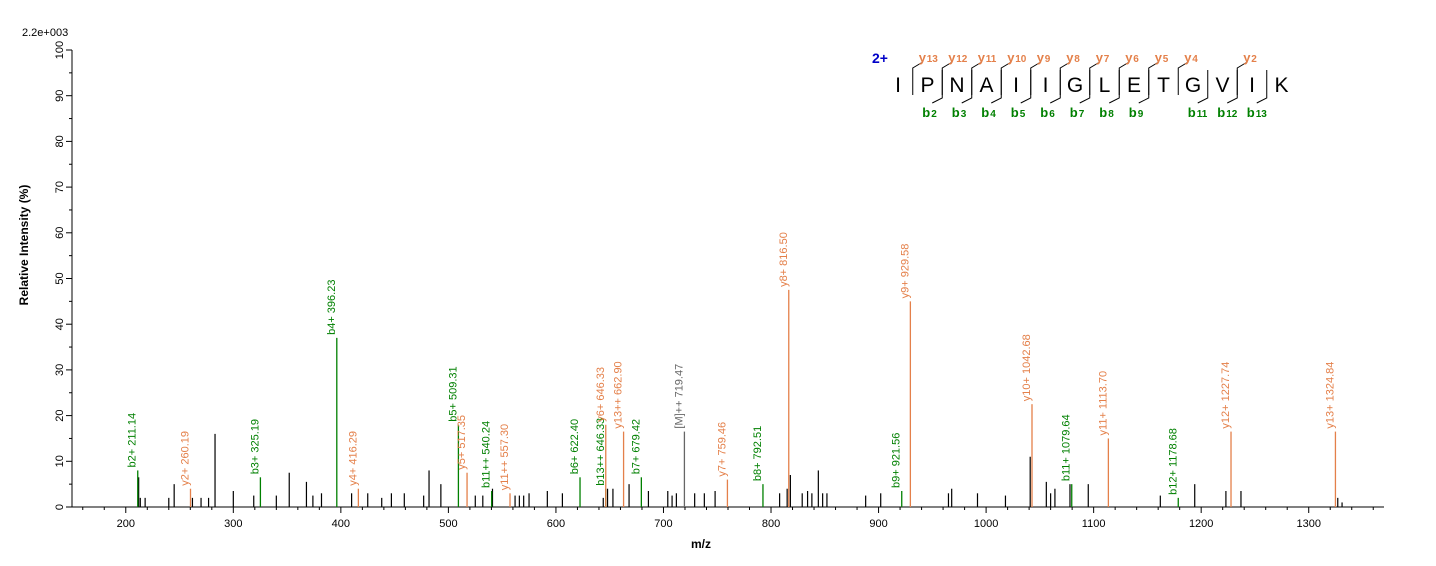  What do you see at coordinates (60, 50) in the screenshot?
I see `y-tick-label: 100` at bounding box center [60, 50].